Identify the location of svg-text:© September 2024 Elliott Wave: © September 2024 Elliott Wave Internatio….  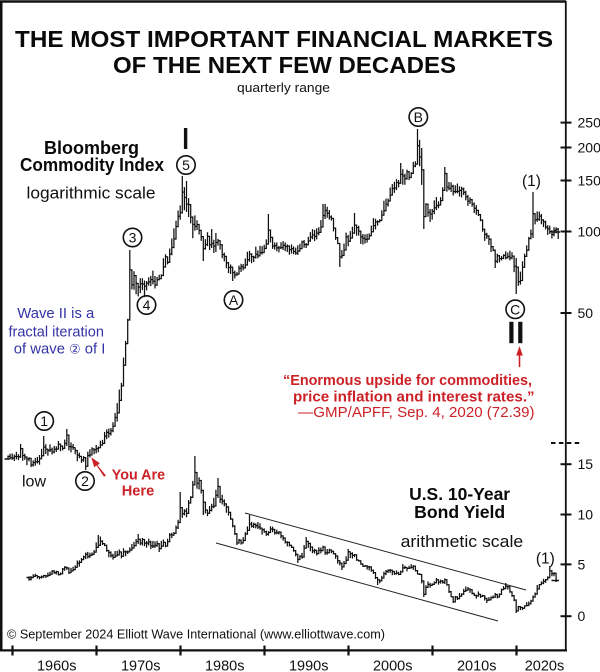
(196, 634).